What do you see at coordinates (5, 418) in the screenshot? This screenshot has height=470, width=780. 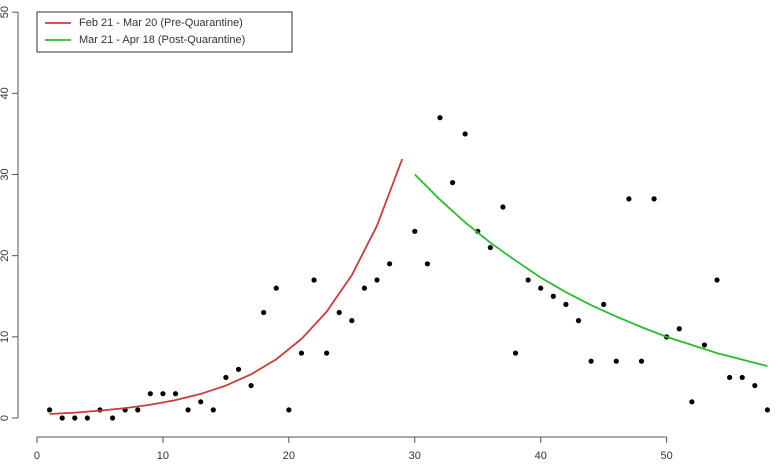 I see `y-tick-label: 0` at bounding box center [5, 418].